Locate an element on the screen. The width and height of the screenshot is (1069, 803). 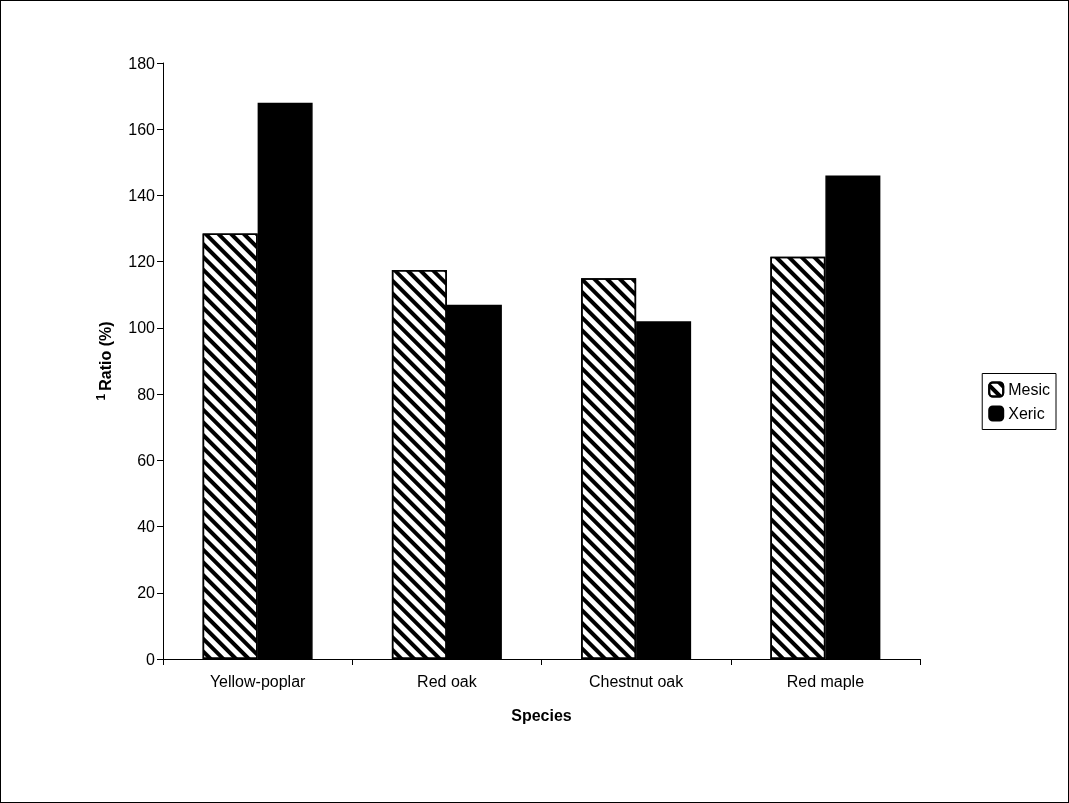
legend-label: Mesic is located at coordinates (1029, 389).